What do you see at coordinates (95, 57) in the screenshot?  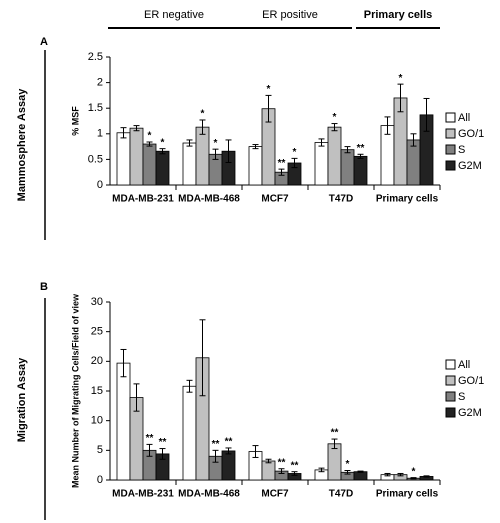 I see `y-tick-label: 2.5` at bounding box center [95, 57].